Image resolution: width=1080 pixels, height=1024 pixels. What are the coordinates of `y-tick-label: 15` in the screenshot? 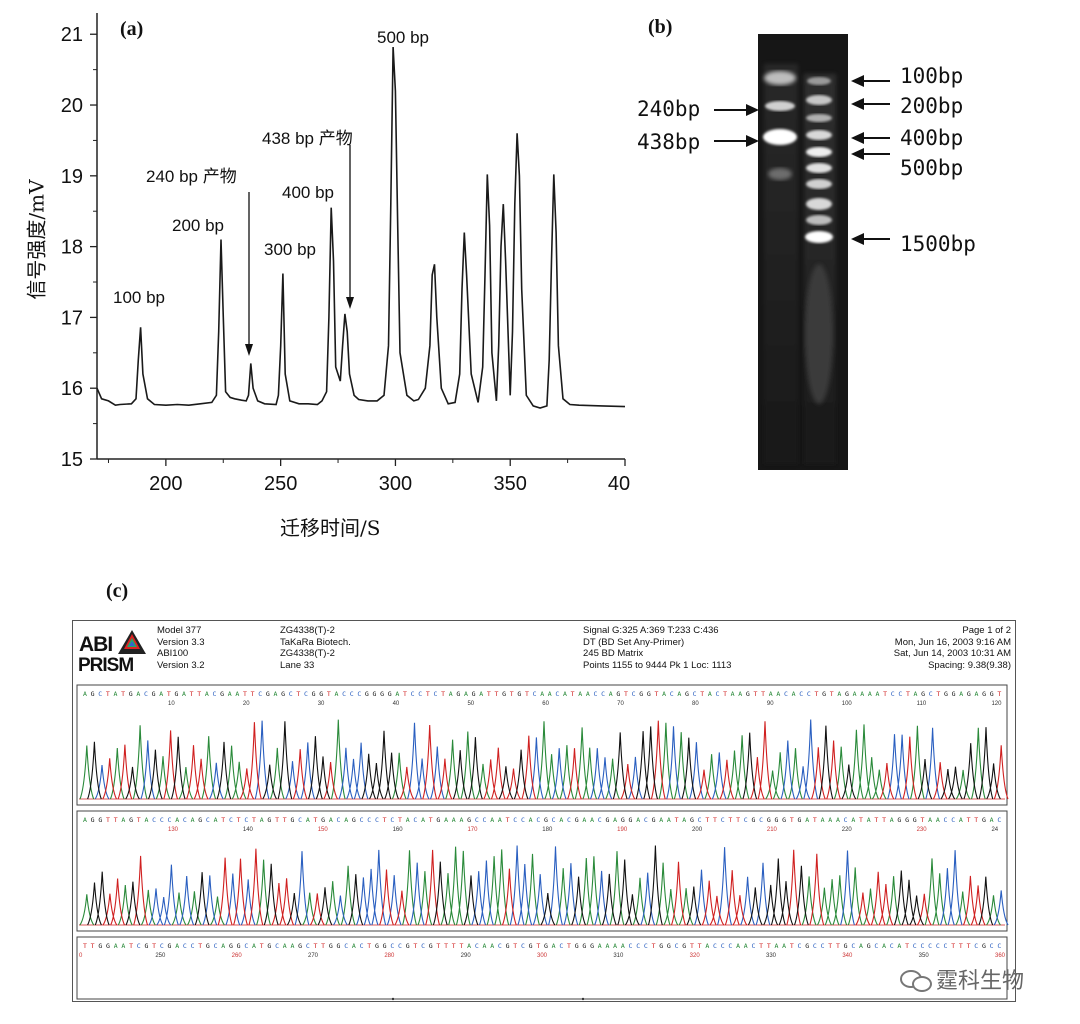 It's located at (72, 460).